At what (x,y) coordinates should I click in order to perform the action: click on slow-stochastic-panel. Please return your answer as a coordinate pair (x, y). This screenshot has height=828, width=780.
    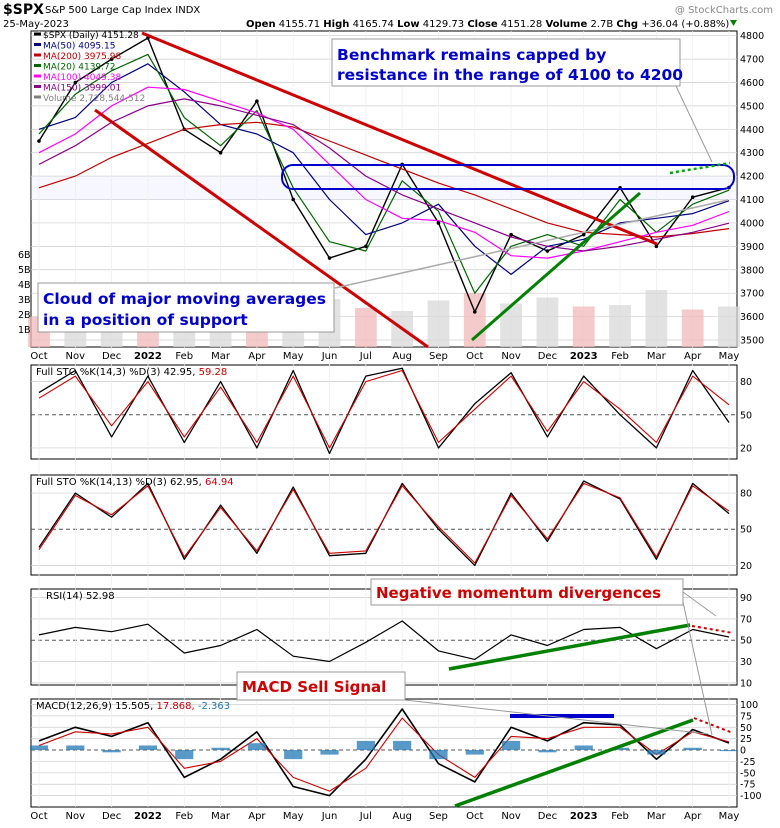
    Looking at the image, I should click on (384, 525).